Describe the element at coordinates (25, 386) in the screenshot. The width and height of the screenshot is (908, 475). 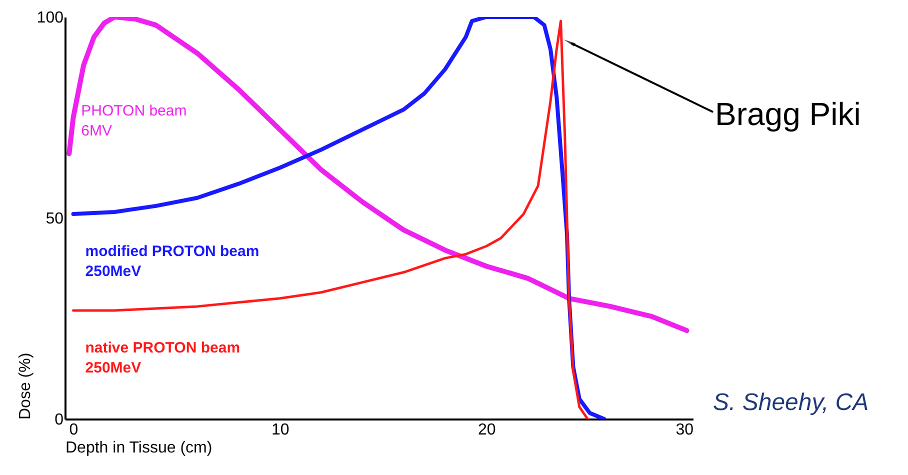
I see `y-axis-title: Dose (%)` at that location.